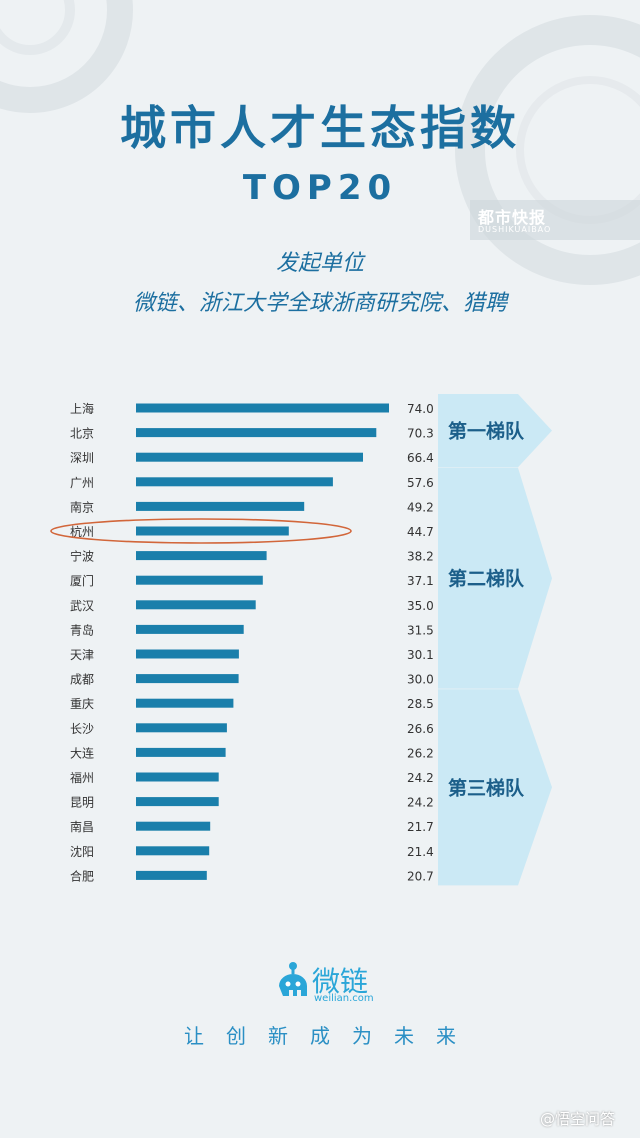 The height and width of the screenshot is (1138, 640). I want to click on category-label: 北京, so click(82, 434).